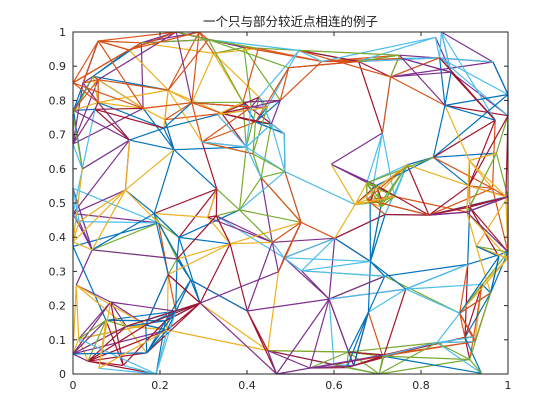 The image size is (560, 420). What do you see at coordinates (58, 340) in the screenshot?
I see `y-tick-label: 0.1` at bounding box center [58, 340].